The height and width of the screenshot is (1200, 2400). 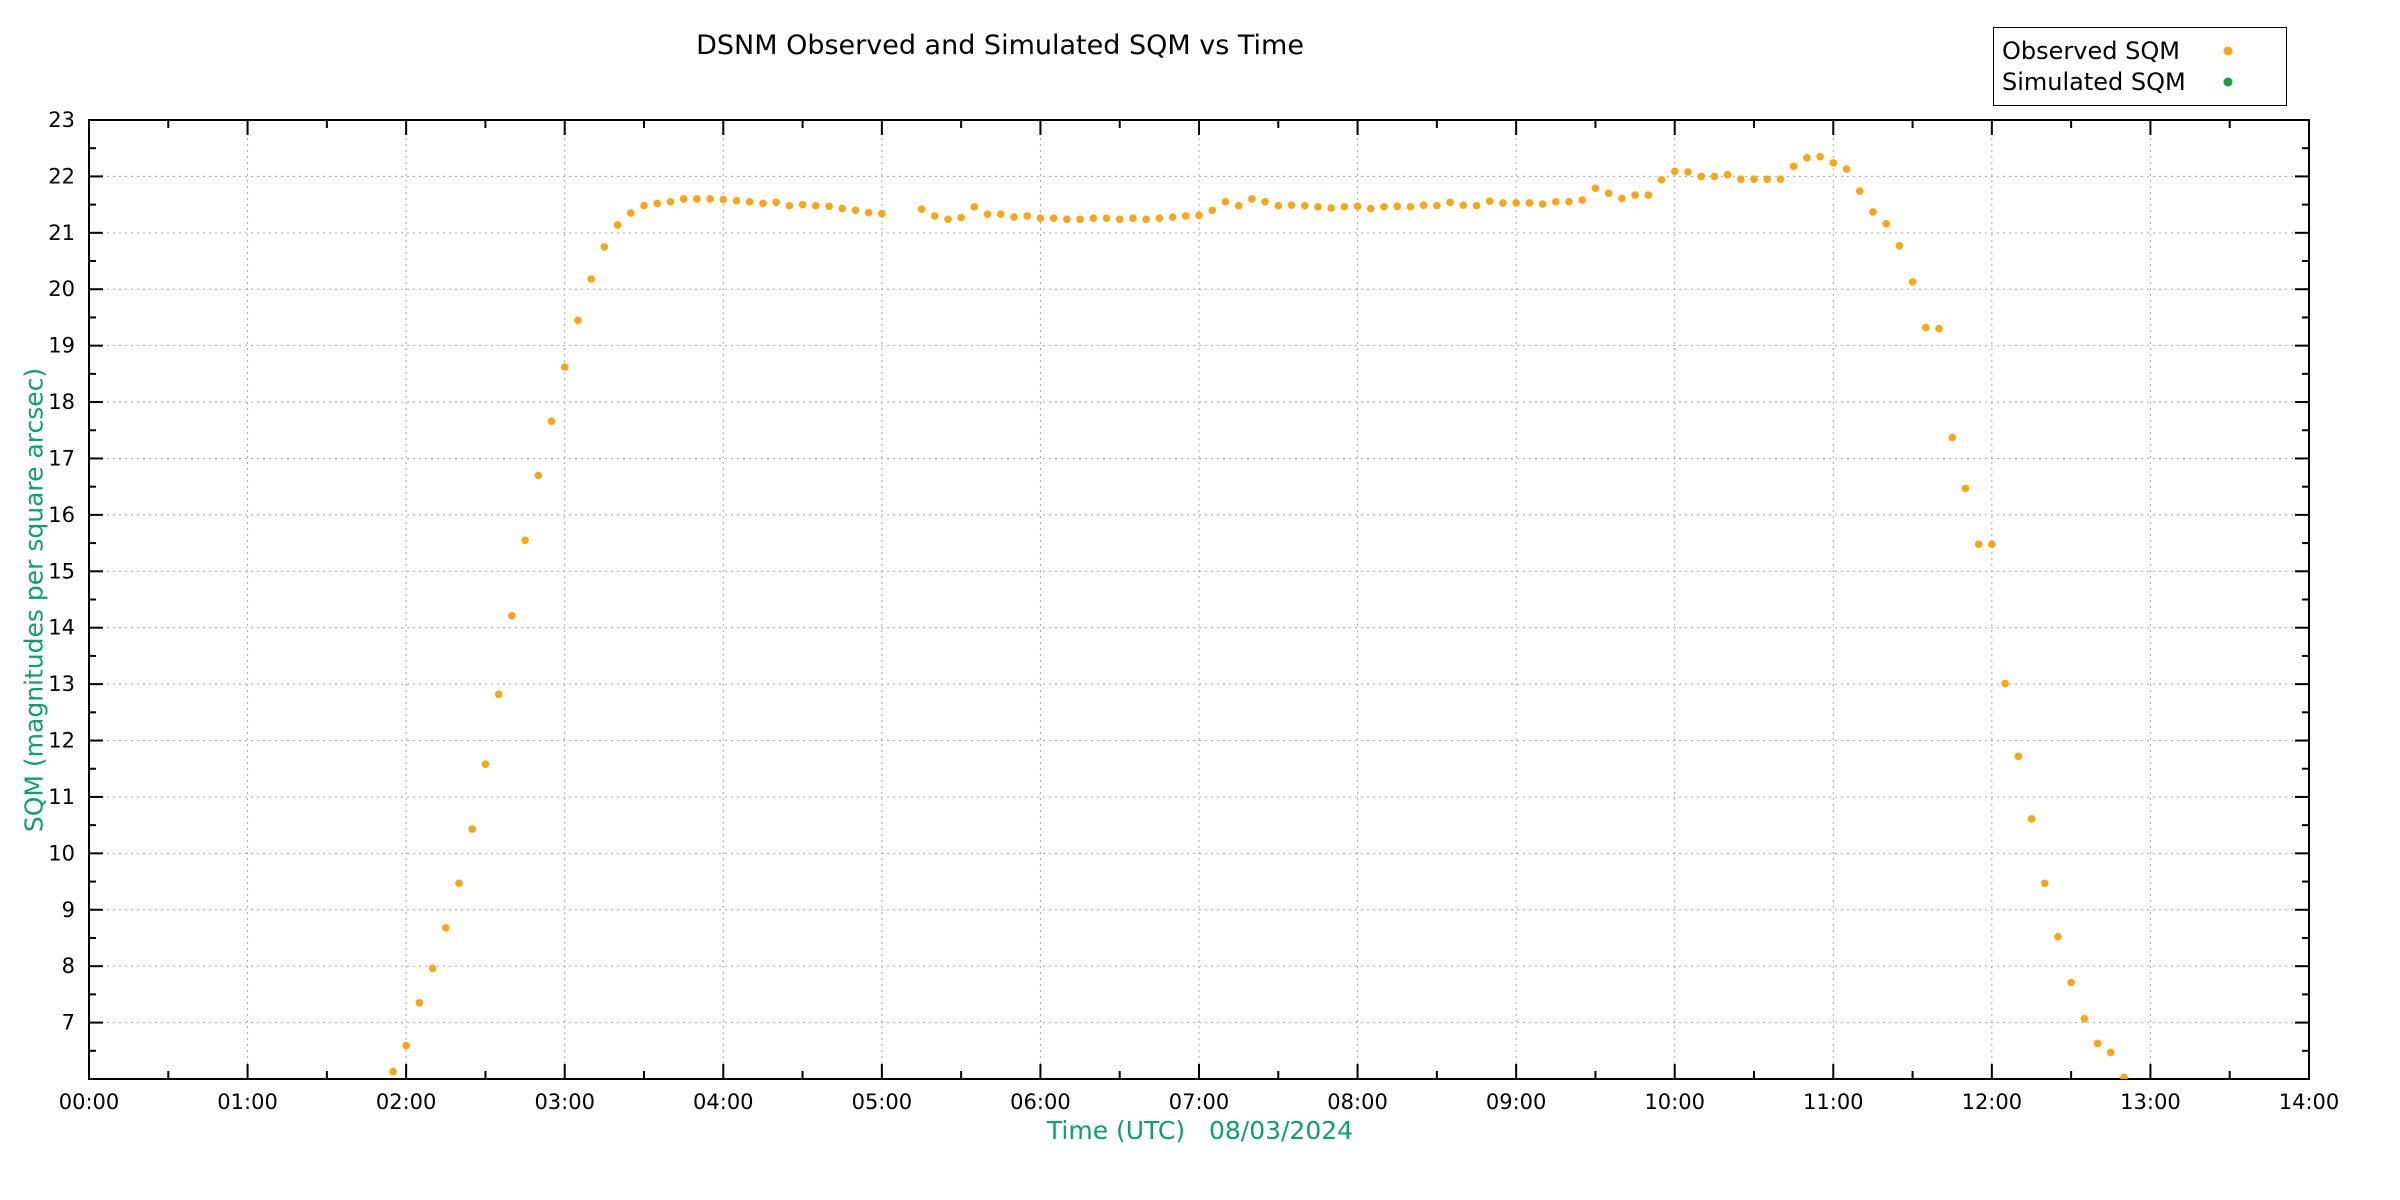 What do you see at coordinates (2140, 50) in the screenshot?
I see `legend-entry-observed: Observed SQM` at bounding box center [2140, 50].